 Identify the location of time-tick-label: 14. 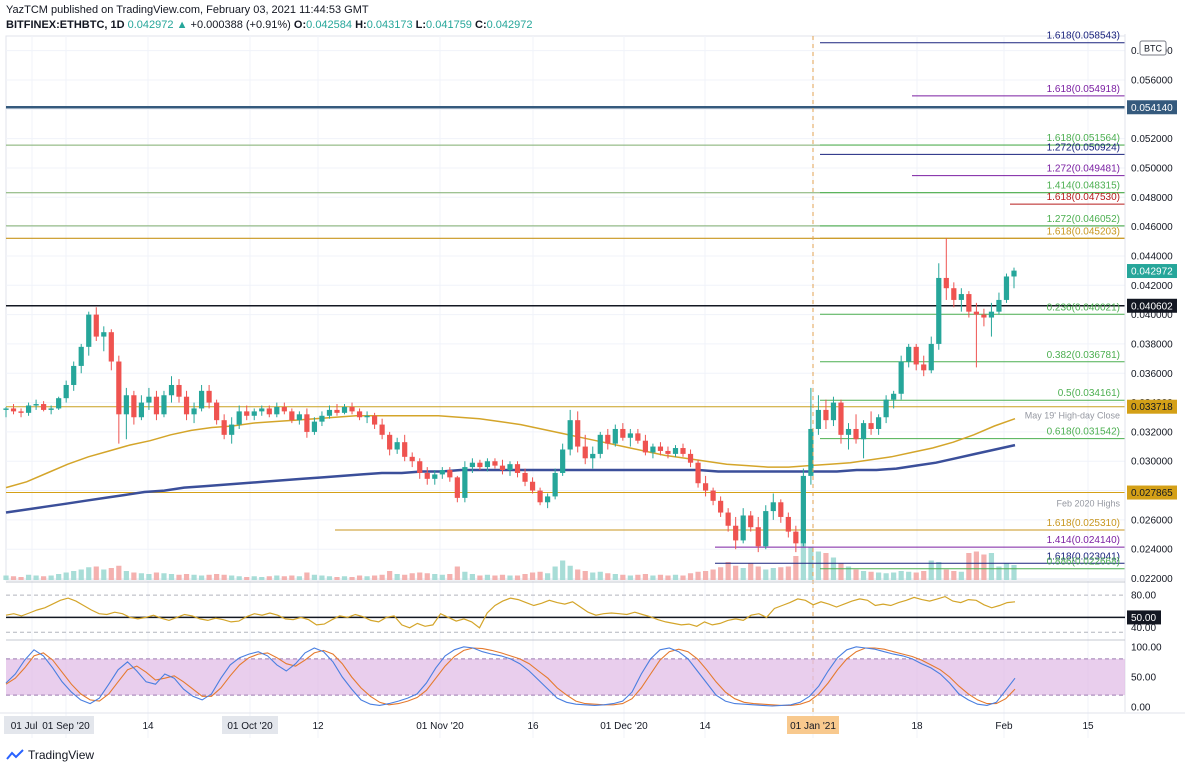
(148, 726).